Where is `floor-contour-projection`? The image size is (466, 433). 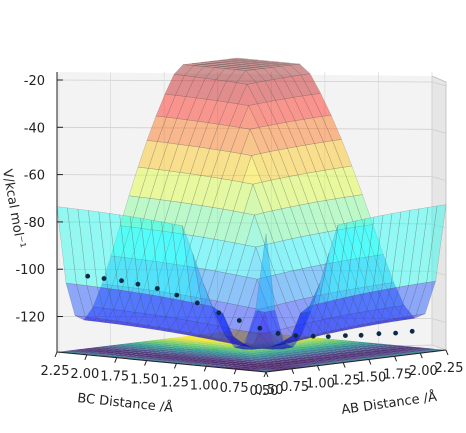
floor-contour-projection is located at coordinates (251, 351).